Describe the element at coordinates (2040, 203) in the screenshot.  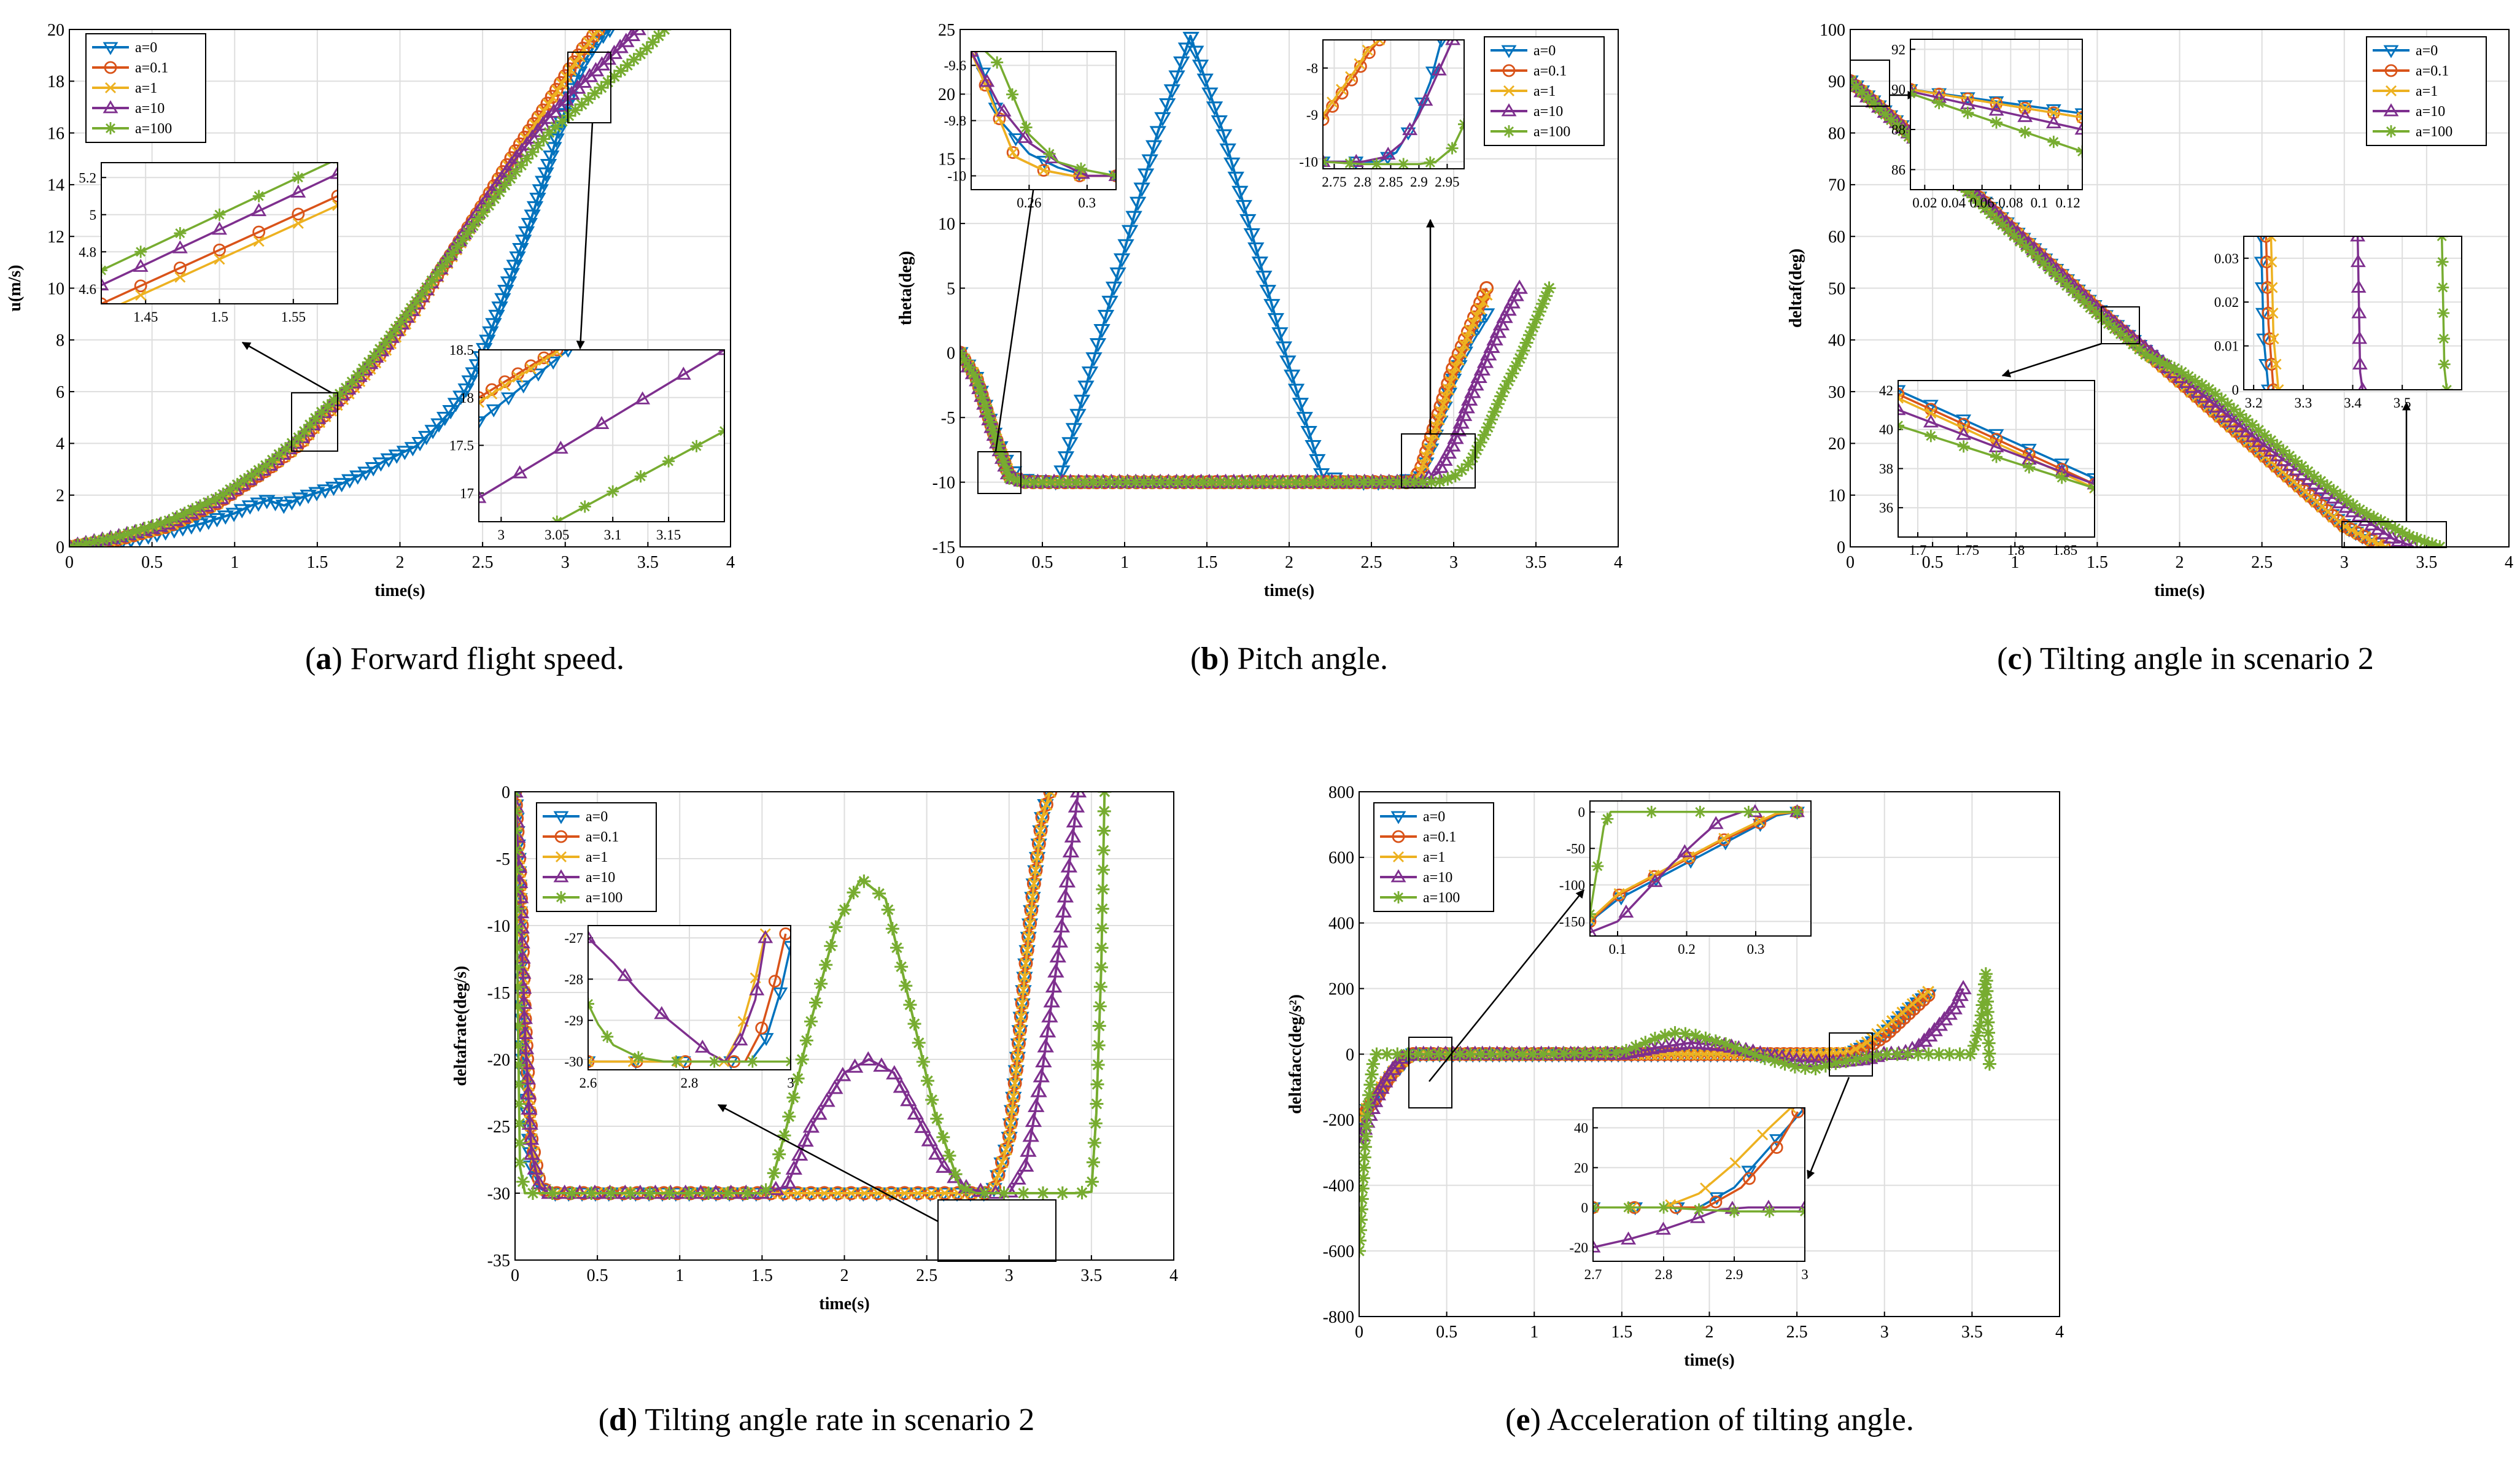
I see `x-tick-label: 0.1` at that location.